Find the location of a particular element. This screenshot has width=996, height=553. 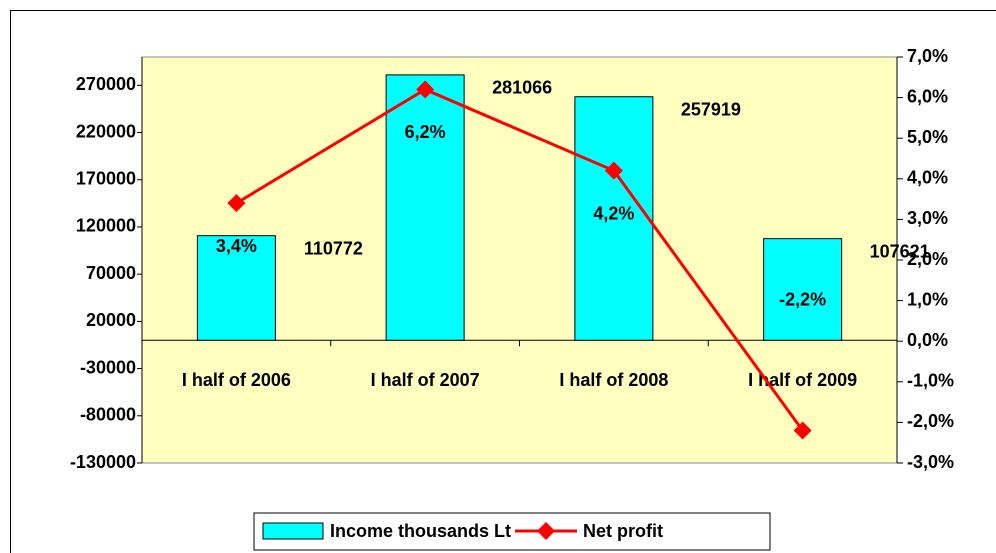

y2-tick-label: 3,0% is located at coordinates (927, 218).